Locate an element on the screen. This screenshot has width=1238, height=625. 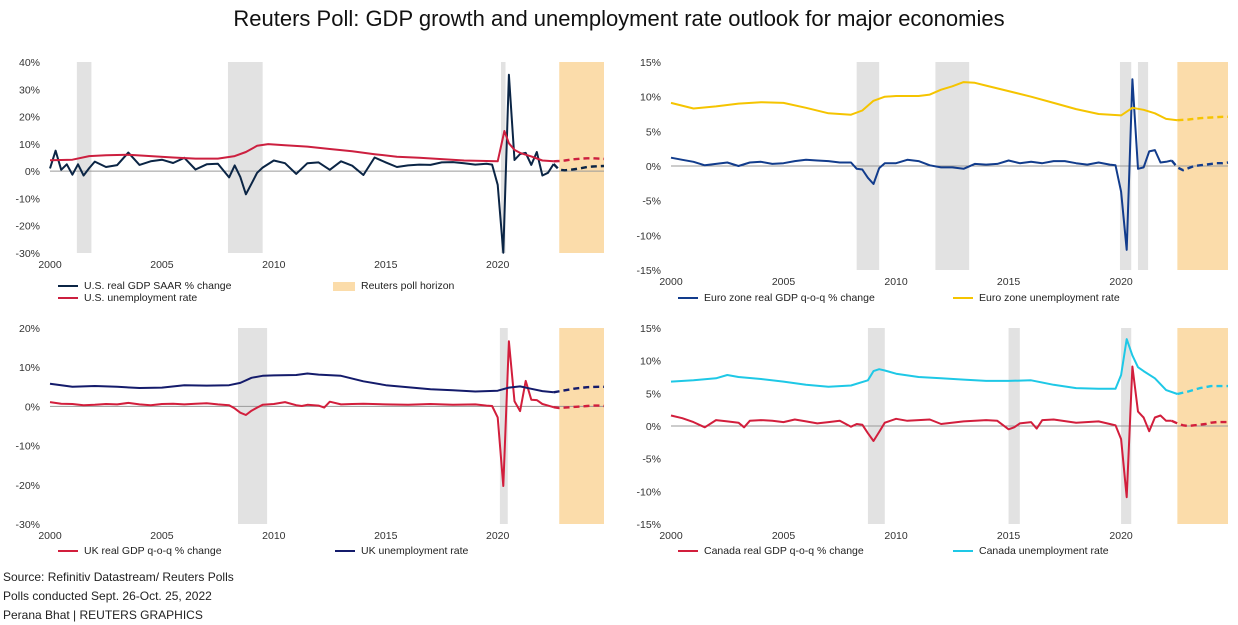
legend-label: Euro zone unemployment rate is located at coordinates (1049, 298).